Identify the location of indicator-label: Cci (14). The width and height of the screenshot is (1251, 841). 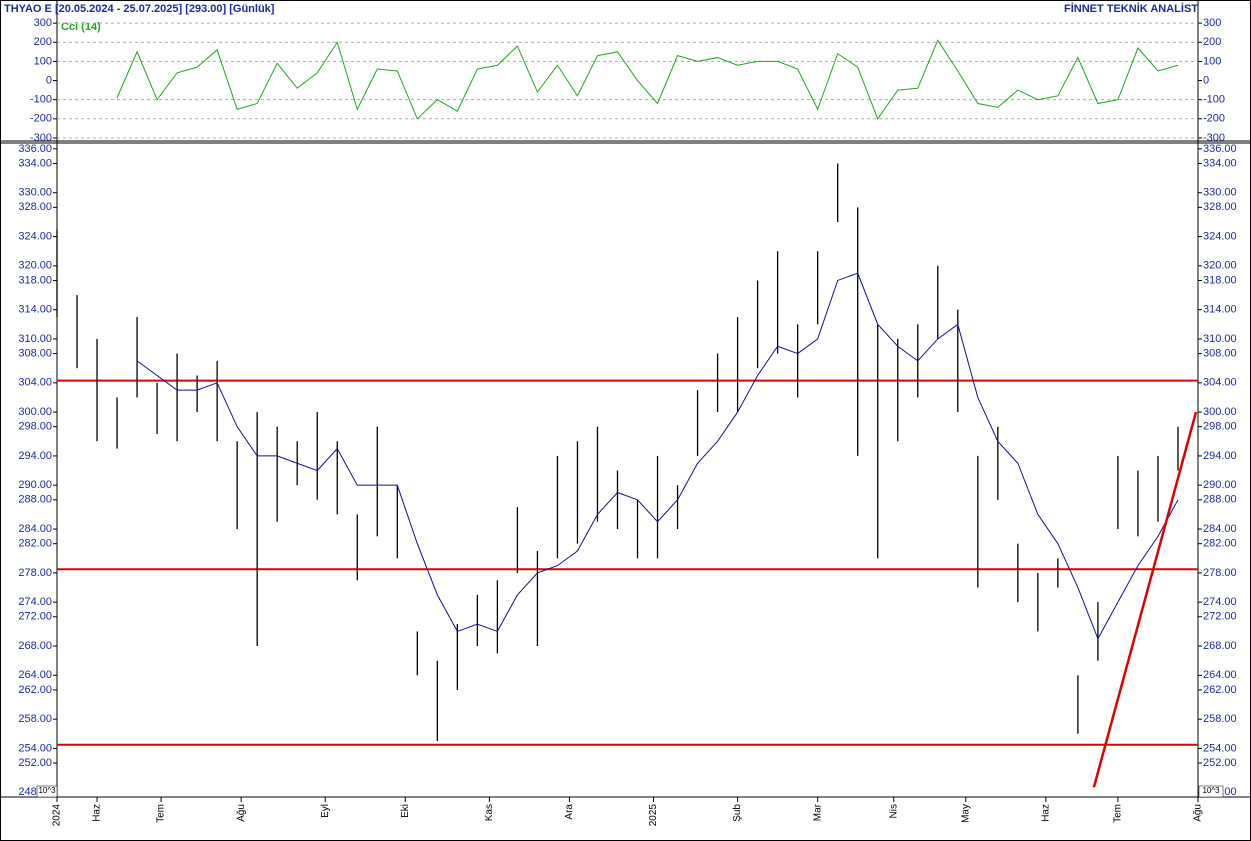
(81, 27).